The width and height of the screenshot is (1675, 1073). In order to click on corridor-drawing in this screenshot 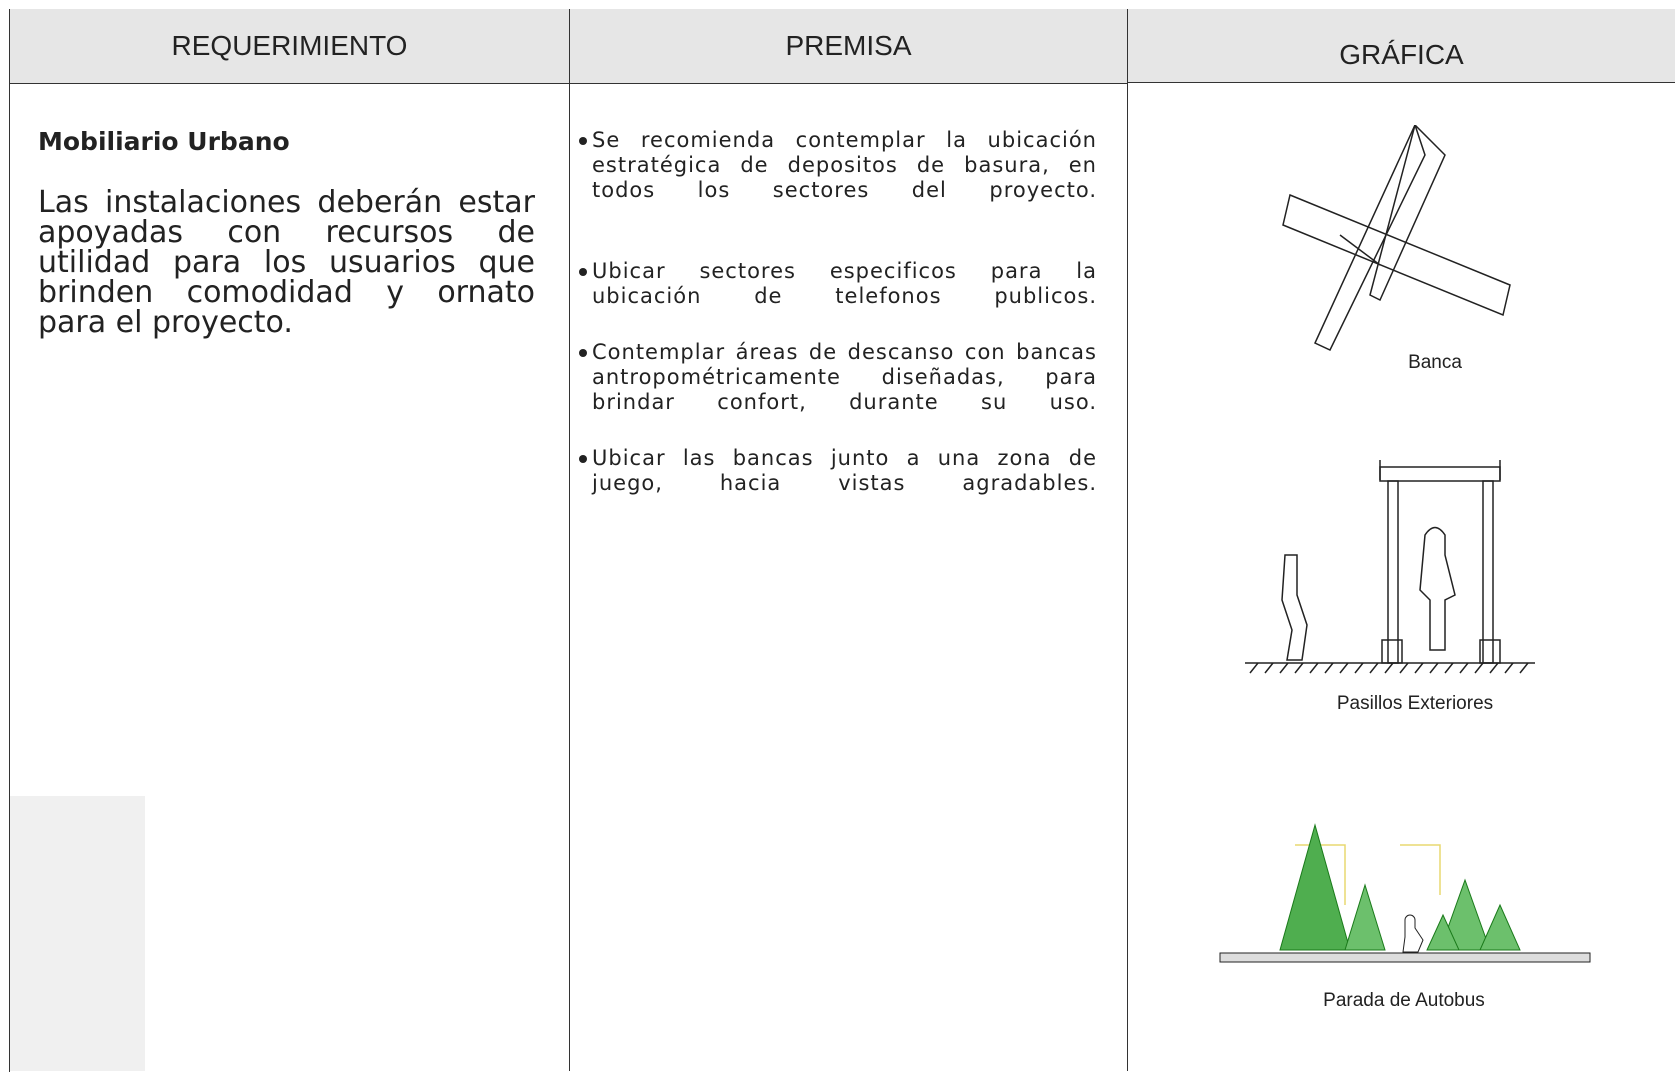, I will do `click(1390, 567)`.